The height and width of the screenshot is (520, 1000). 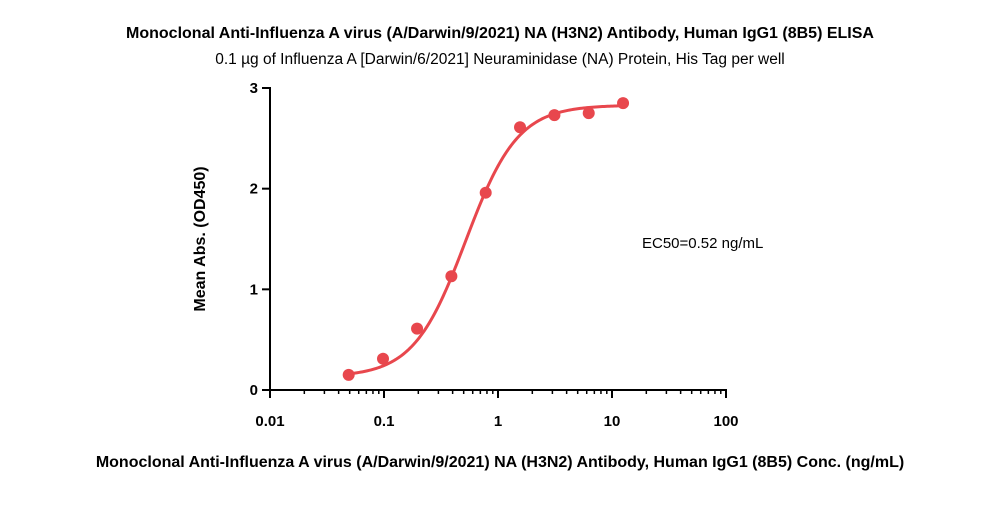 I want to click on fit-curve, so click(x=486, y=240).